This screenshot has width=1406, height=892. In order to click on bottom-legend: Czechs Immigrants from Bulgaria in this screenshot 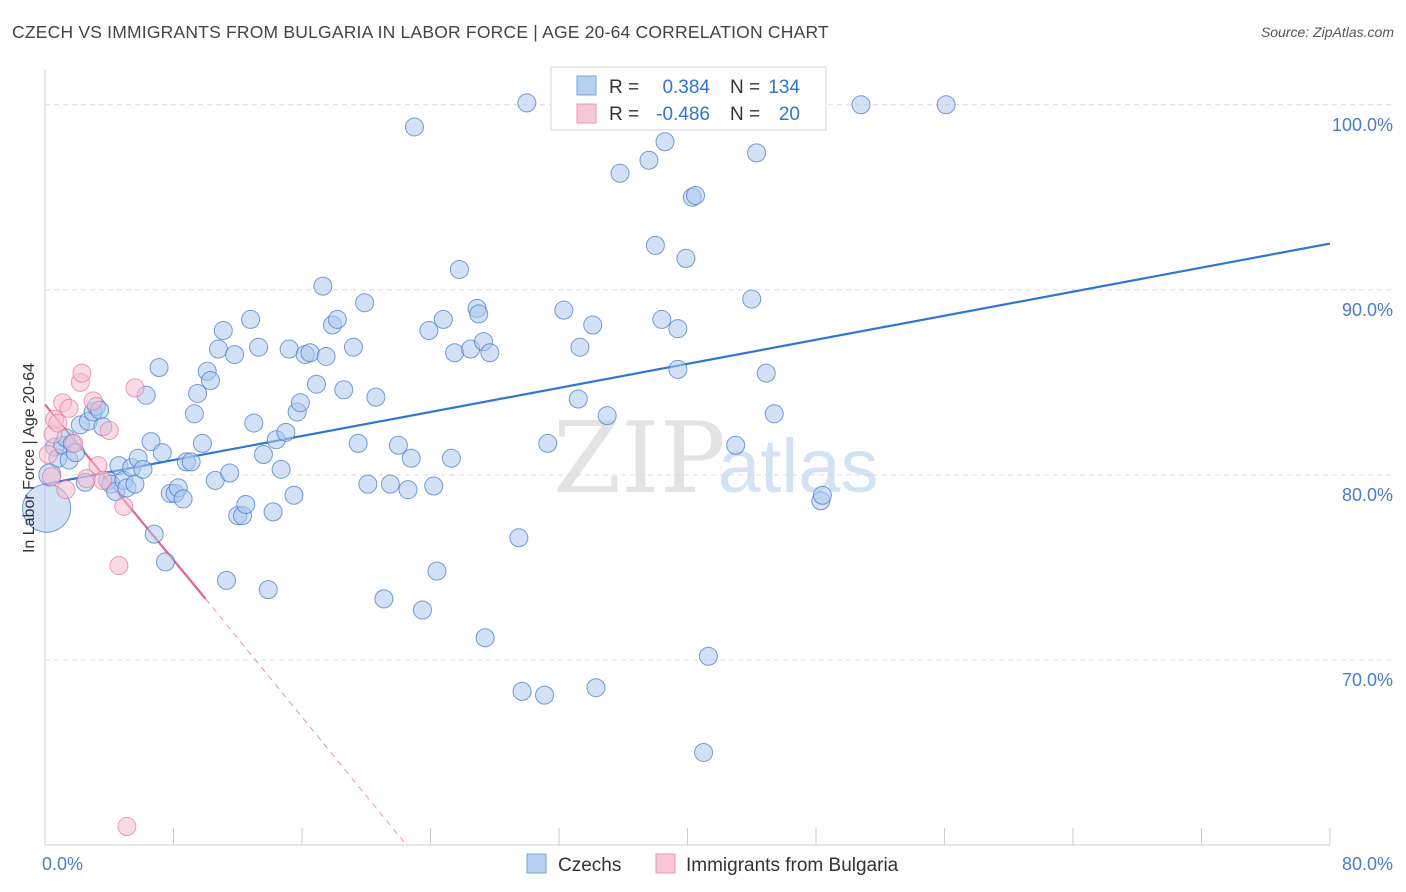, I will do `click(712, 864)`.